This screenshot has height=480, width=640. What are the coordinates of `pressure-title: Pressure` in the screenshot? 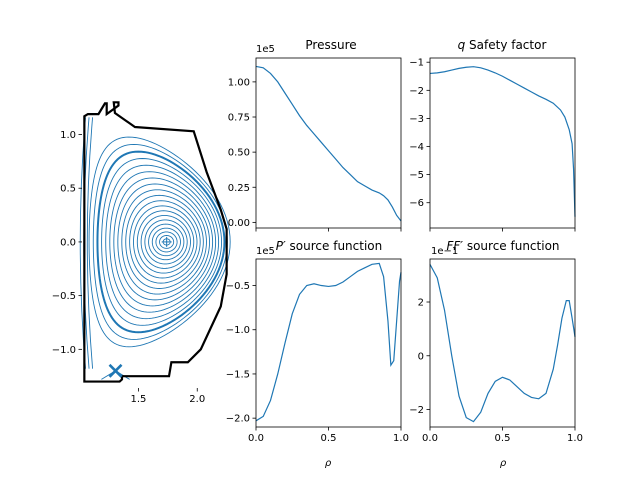 It's located at (330, 45).